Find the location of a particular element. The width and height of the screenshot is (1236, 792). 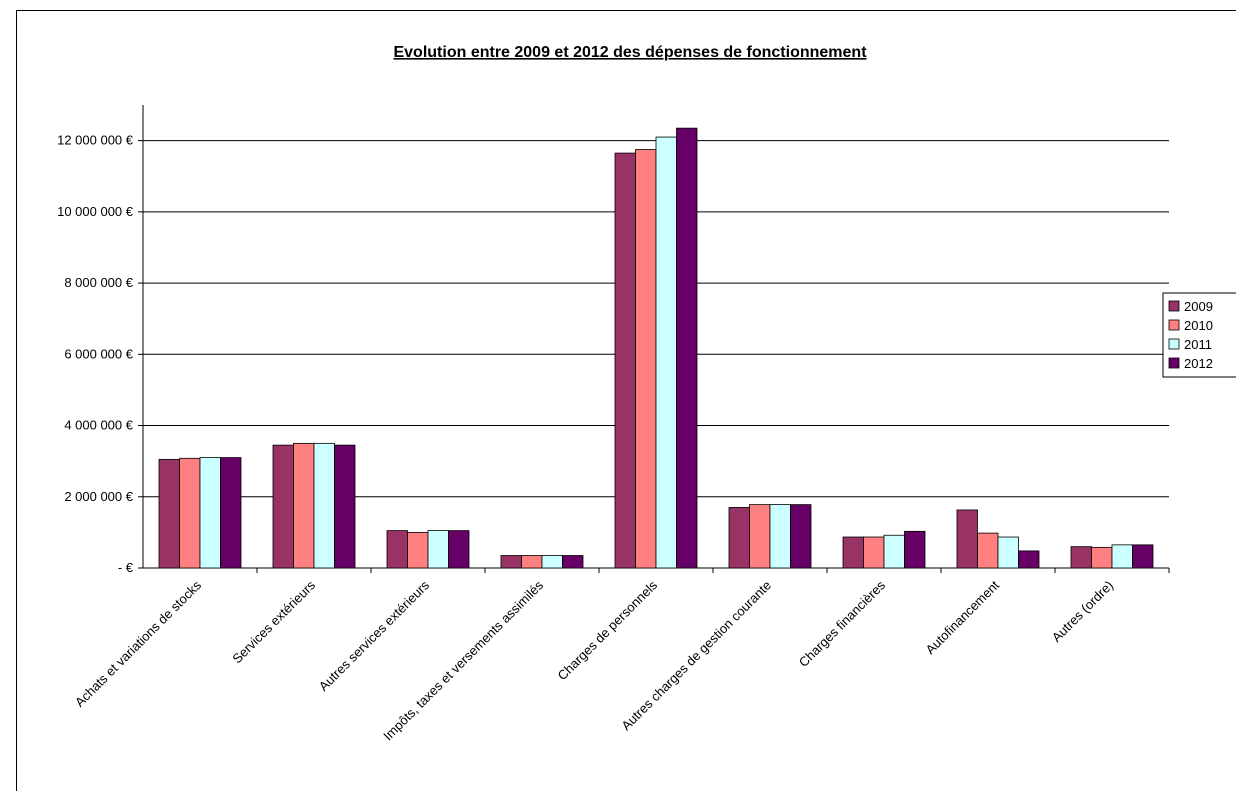

category-label: Autres (ordre) is located at coordinates (1082, 611).